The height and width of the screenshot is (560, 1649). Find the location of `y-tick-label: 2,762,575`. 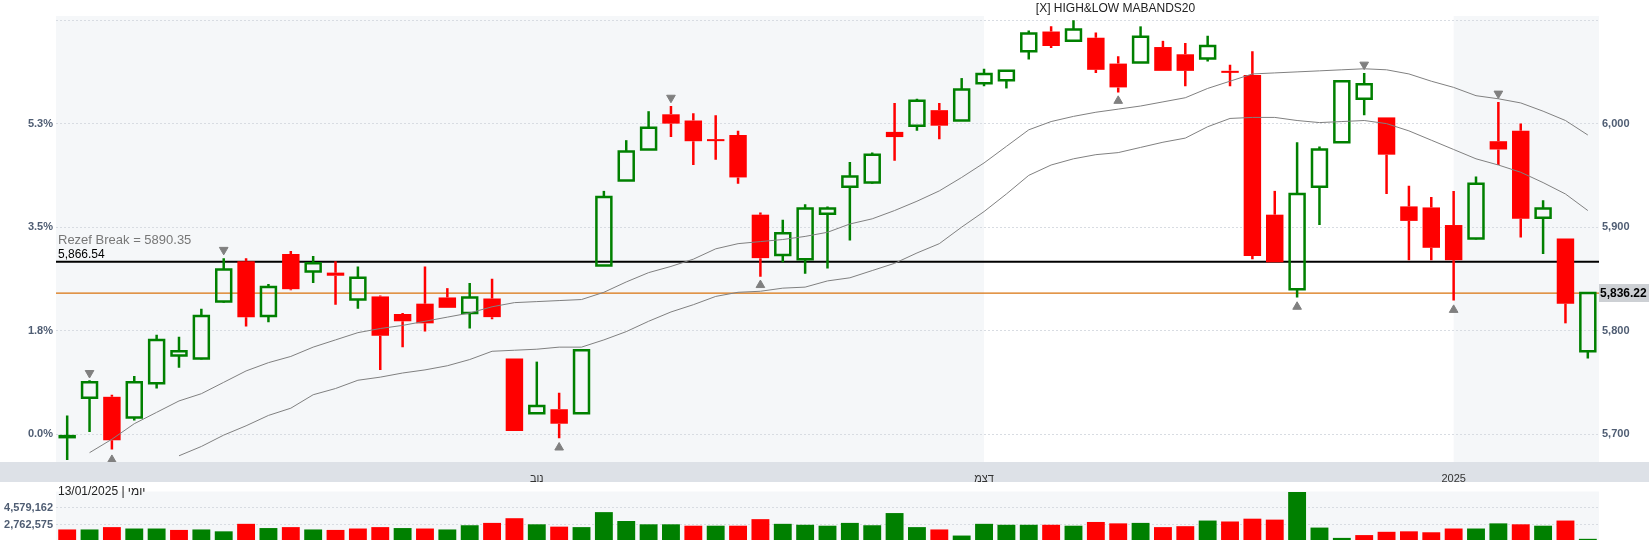

y-tick-label: 2,762,575 is located at coordinates (28, 523).